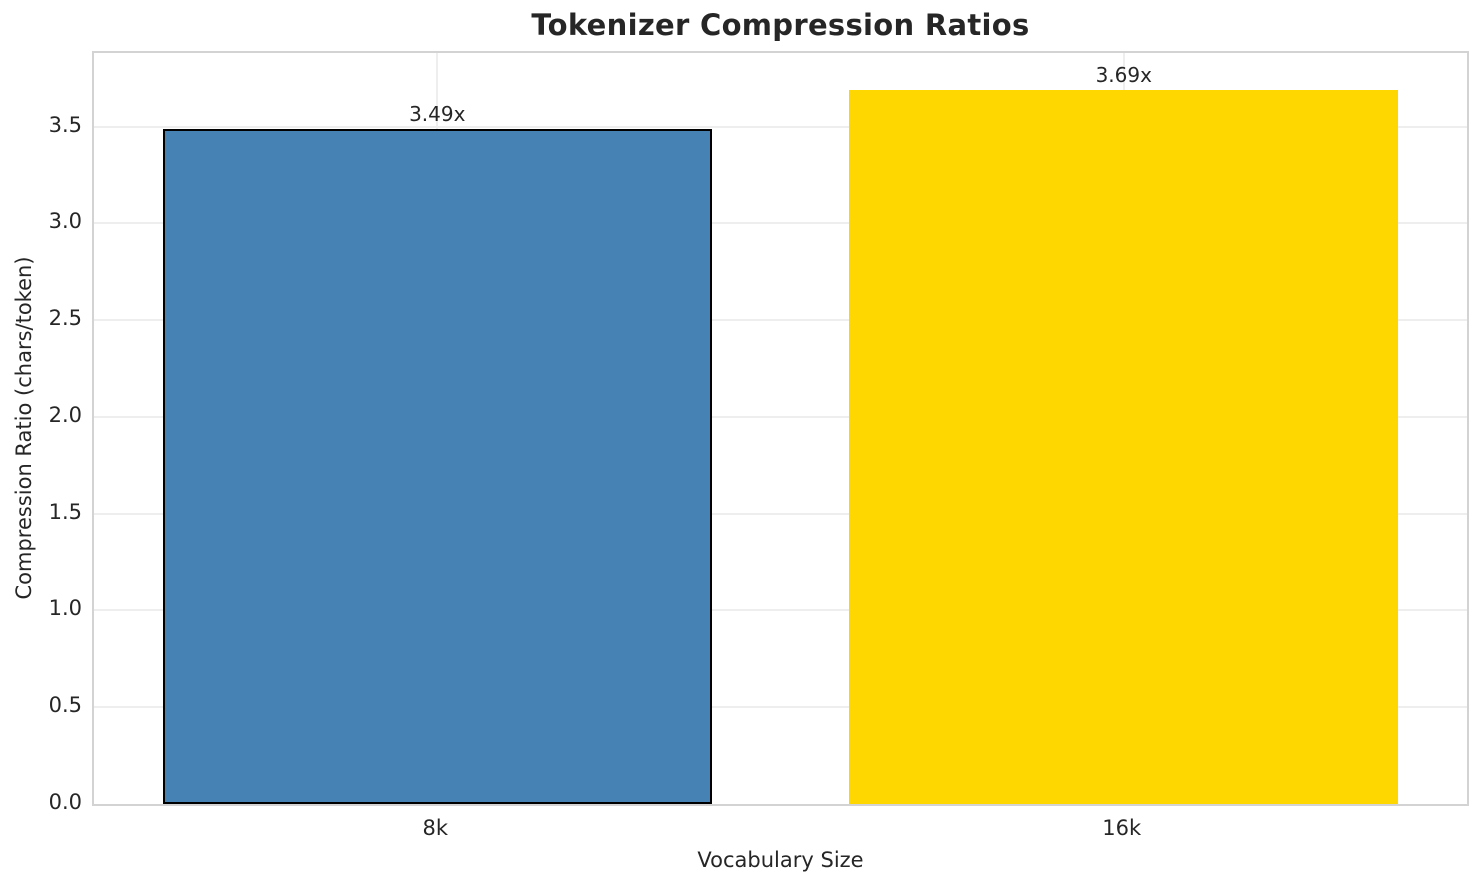 Image resolution: width=1484 pixels, height=885 pixels. I want to click on y-tick-label: 1.0, so click(65, 608).